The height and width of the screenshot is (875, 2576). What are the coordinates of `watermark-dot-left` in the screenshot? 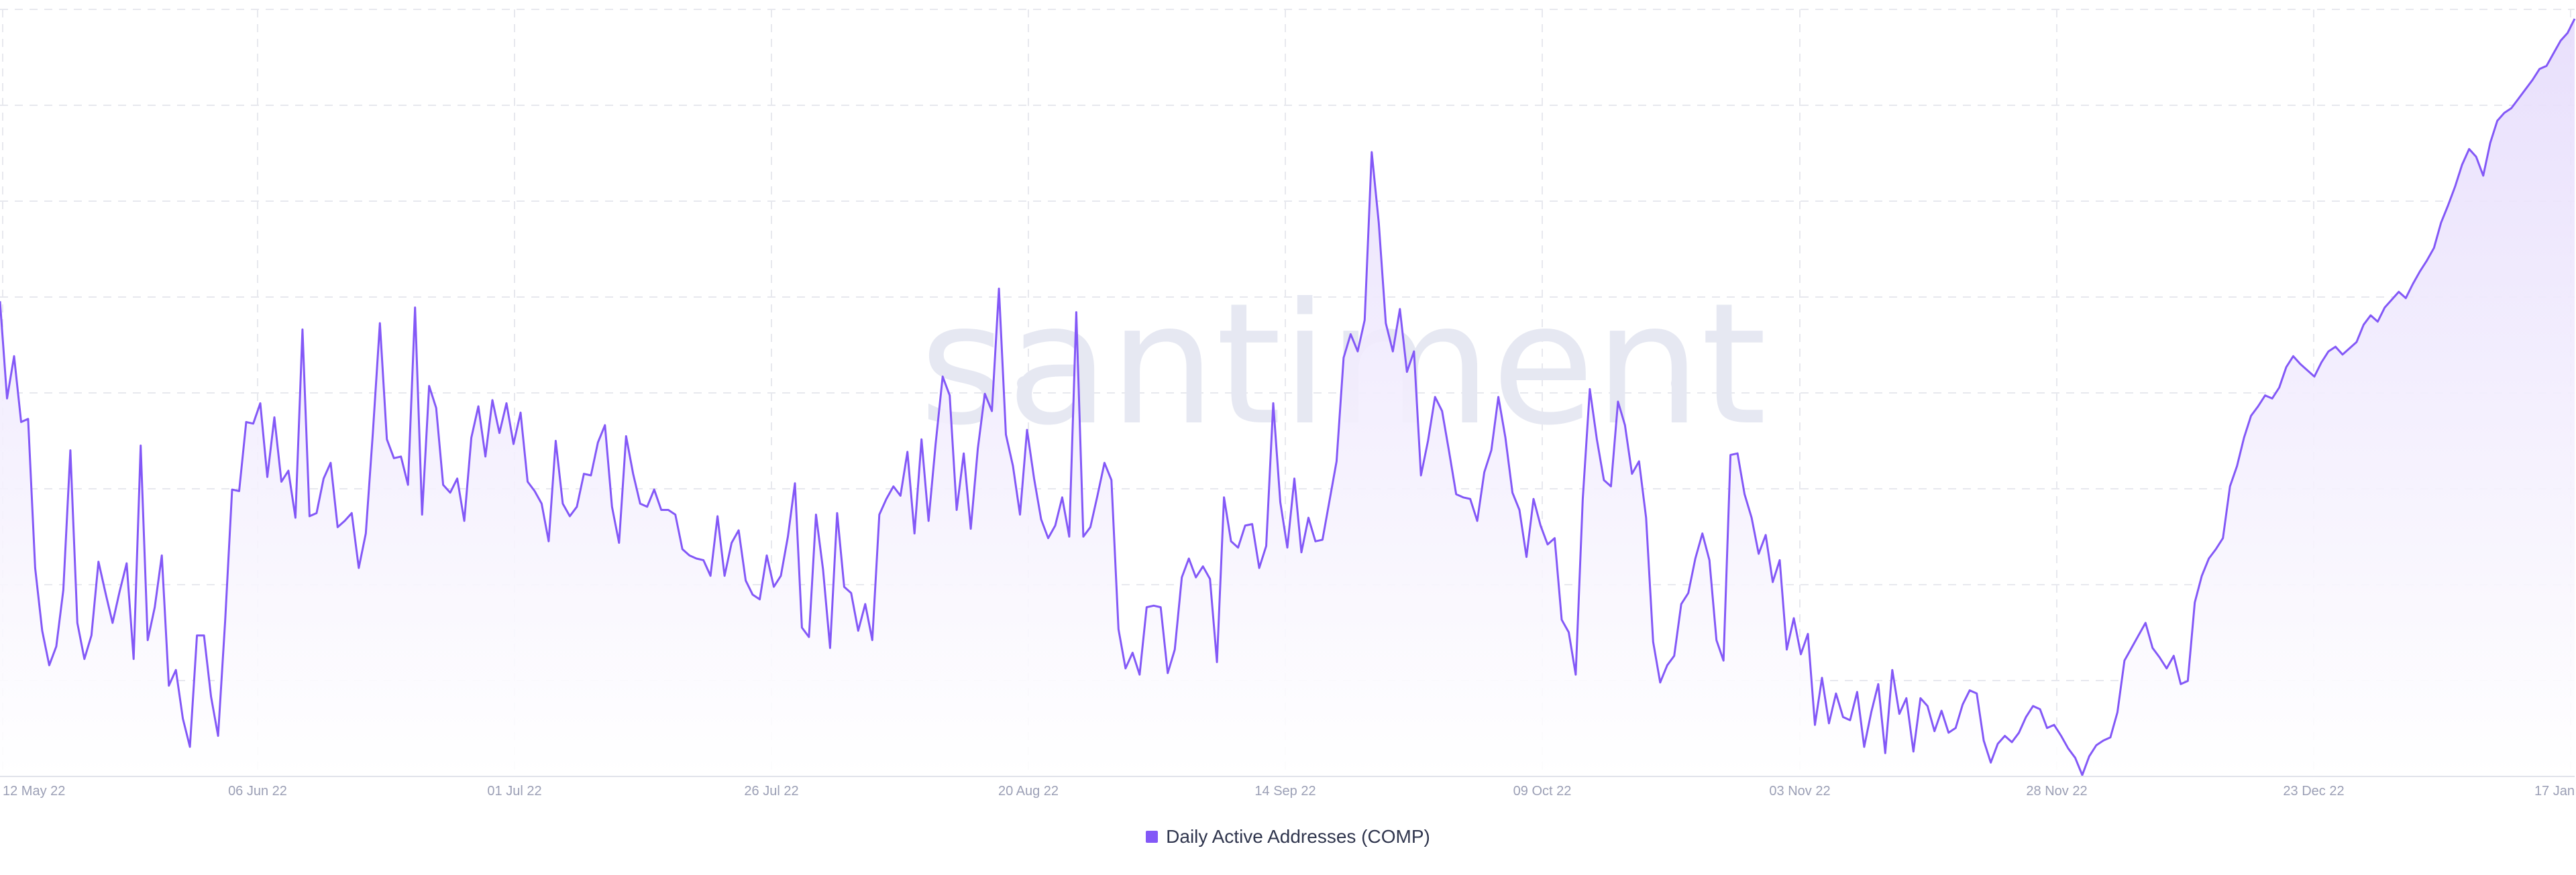 It's located at (1024, 383).